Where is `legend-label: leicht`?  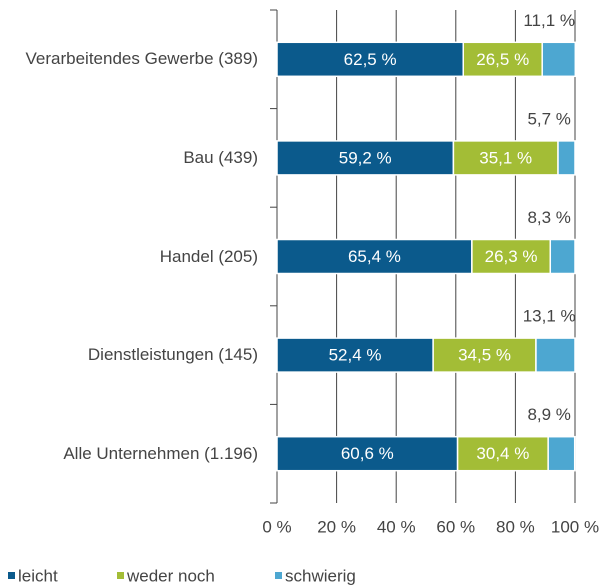 legend-label: leicht is located at coordinates (38, 575).